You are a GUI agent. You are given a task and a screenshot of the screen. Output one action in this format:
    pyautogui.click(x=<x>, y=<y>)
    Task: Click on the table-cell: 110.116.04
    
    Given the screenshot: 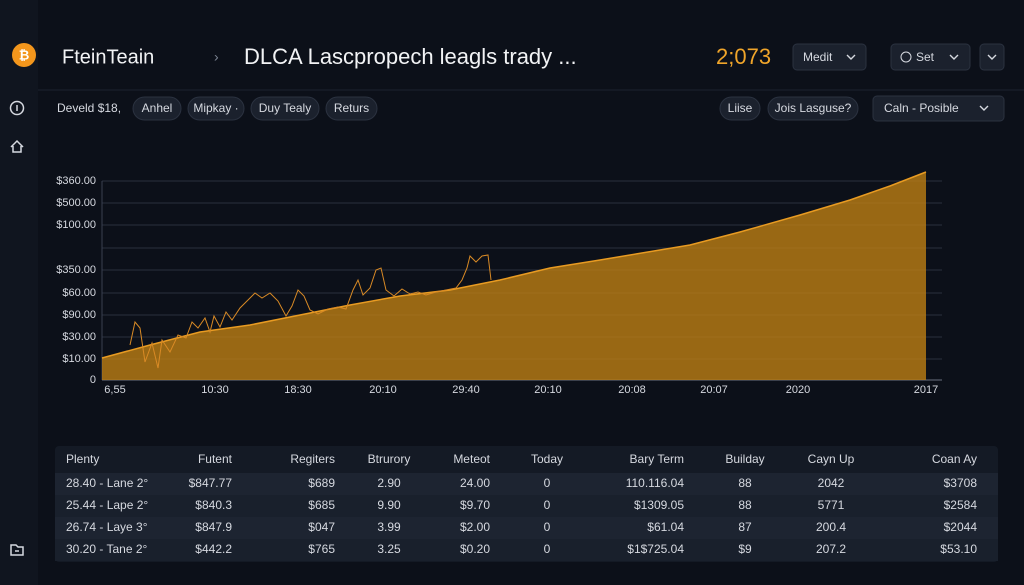 What is the action you would take?
    pyautogui.click(x=655, y=483)
    